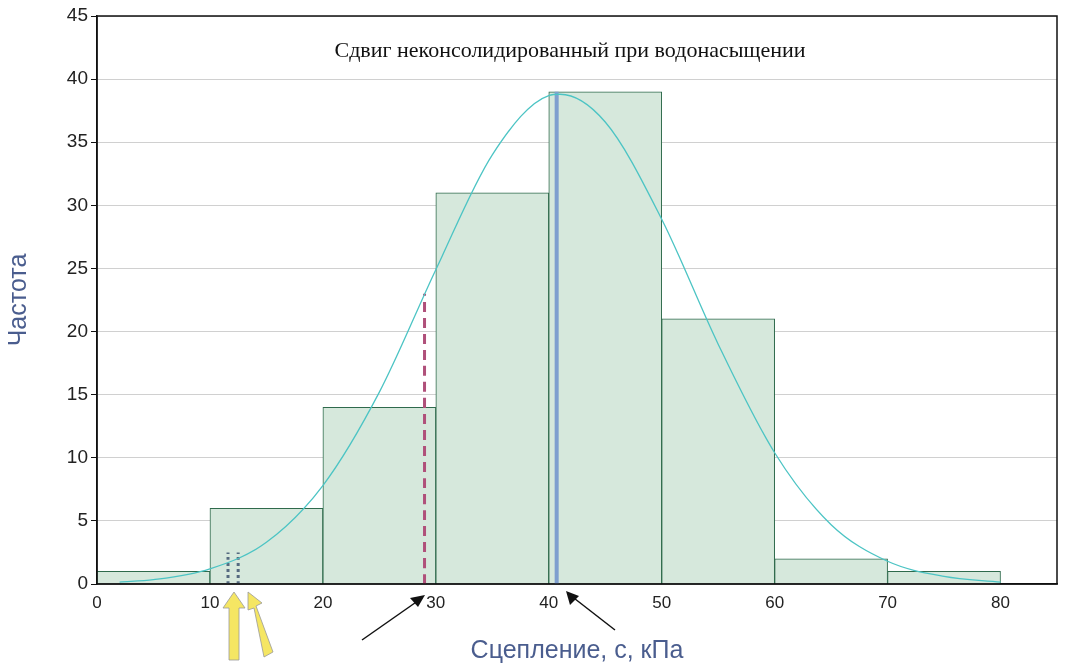 The height and width of the screenshot is (670, 1075). What do you see at coordinates (82, 583) in the screenshot?
I see `y-tick-label: 0` at bounding box center [82, 583].